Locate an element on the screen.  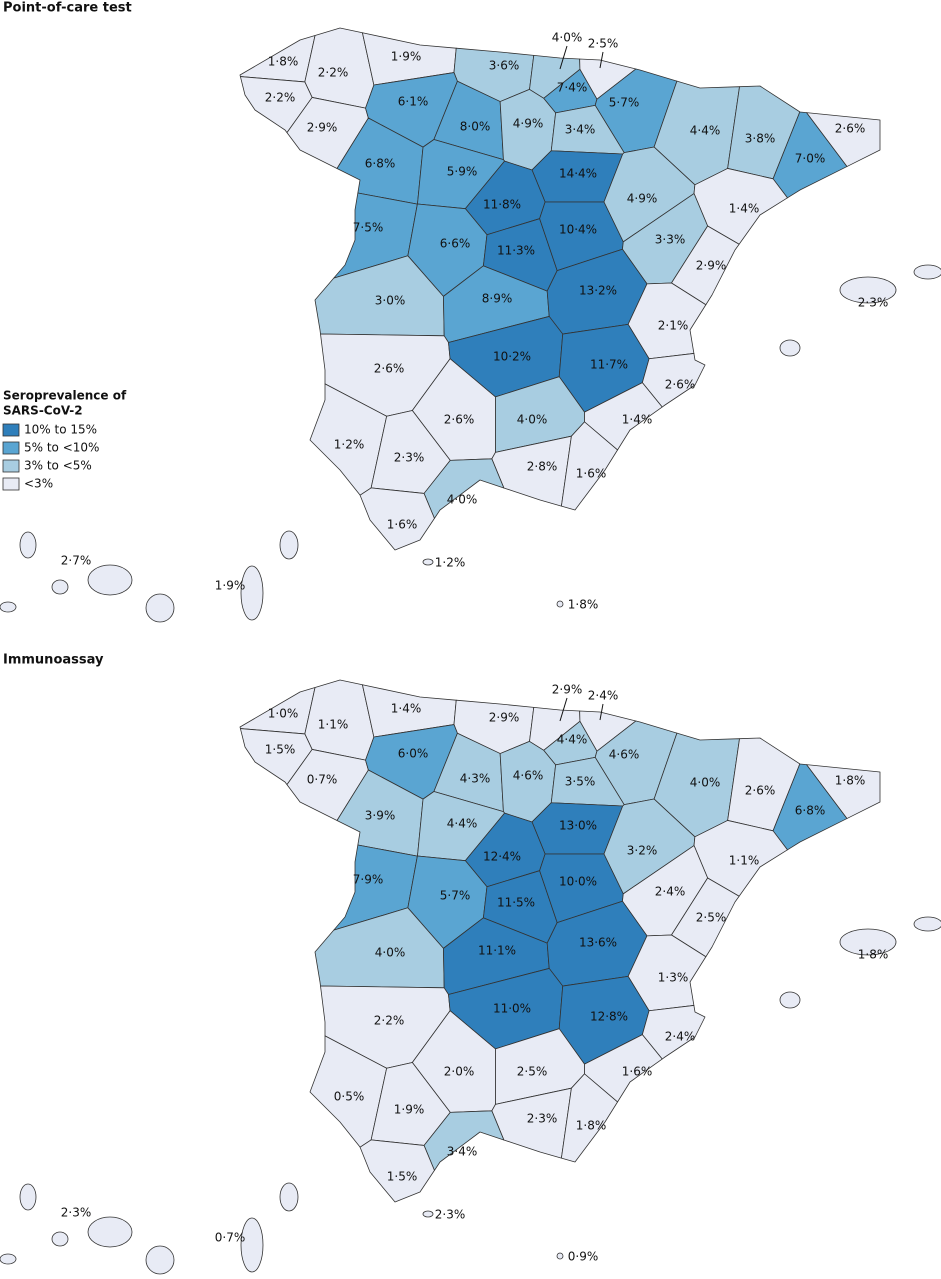
region-label: 10·2% is located at coordinates (512, 357).